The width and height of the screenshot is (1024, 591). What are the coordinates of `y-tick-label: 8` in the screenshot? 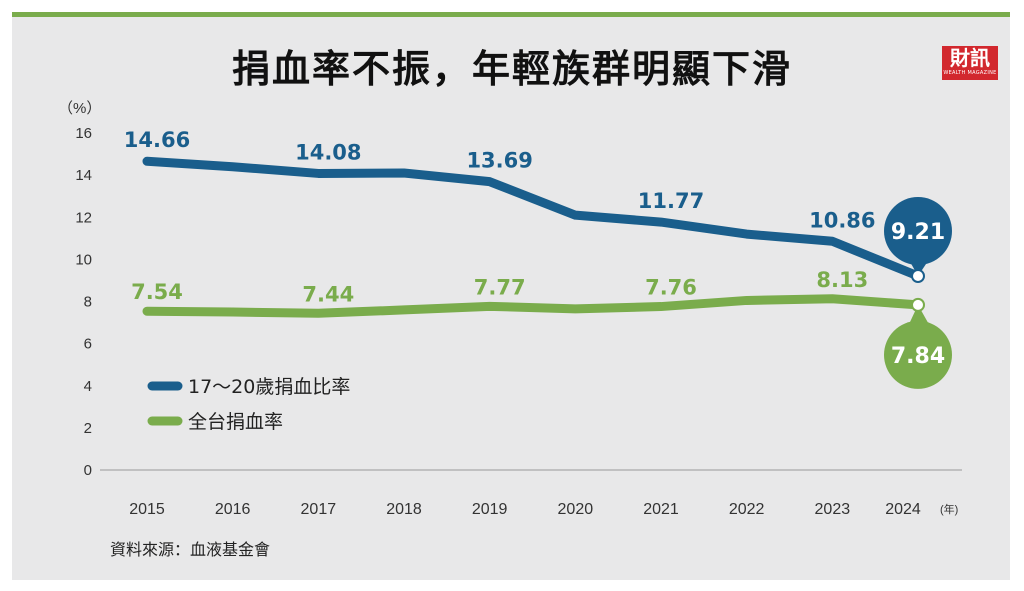 It's located at (88, 302).